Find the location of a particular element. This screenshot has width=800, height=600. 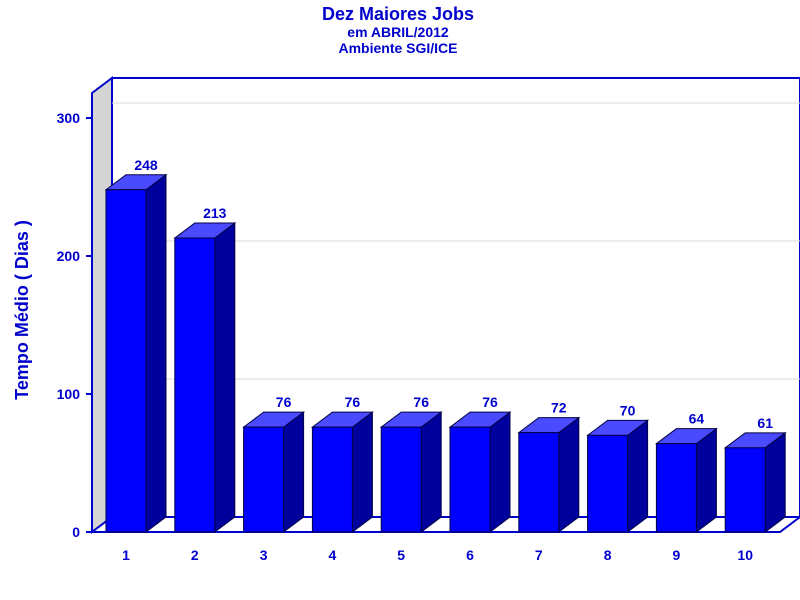

chart-subtitle-2: Ambiente SGI/ICE is located at coordinates (397, 48).